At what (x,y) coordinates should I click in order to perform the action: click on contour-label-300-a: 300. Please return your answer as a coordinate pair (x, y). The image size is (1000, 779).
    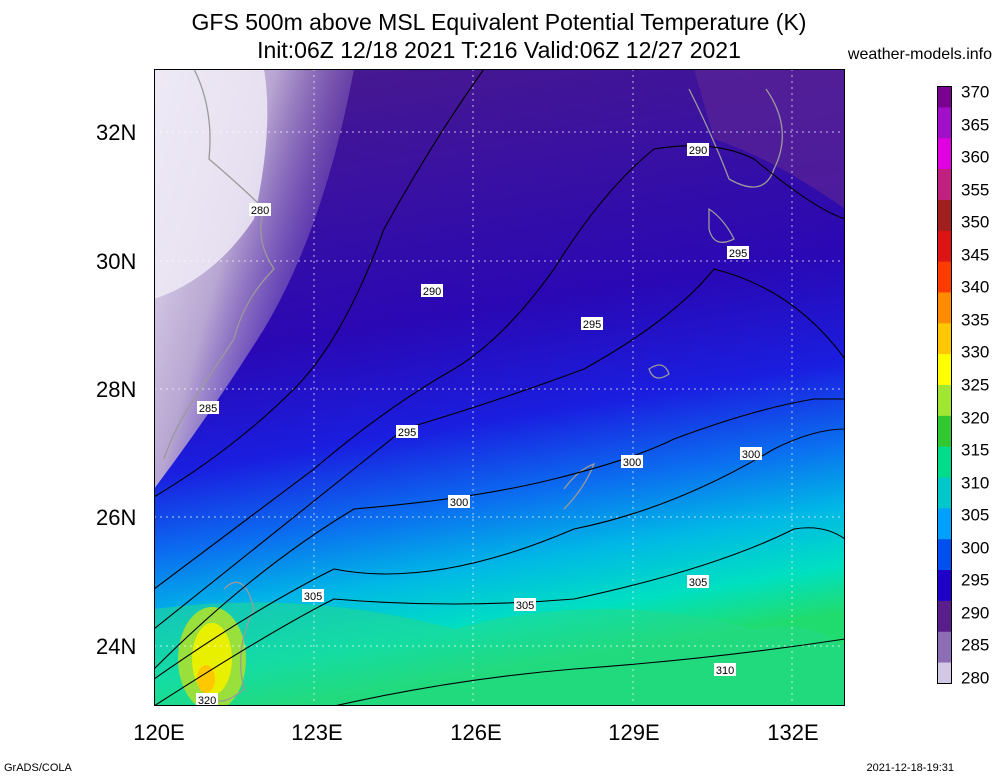
    Looking at the image, I should click on (459, 502).